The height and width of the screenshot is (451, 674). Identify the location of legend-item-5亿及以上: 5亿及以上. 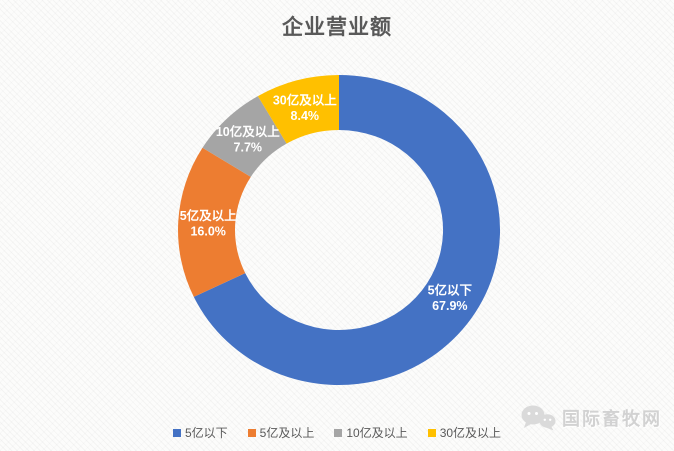
(281, 433).